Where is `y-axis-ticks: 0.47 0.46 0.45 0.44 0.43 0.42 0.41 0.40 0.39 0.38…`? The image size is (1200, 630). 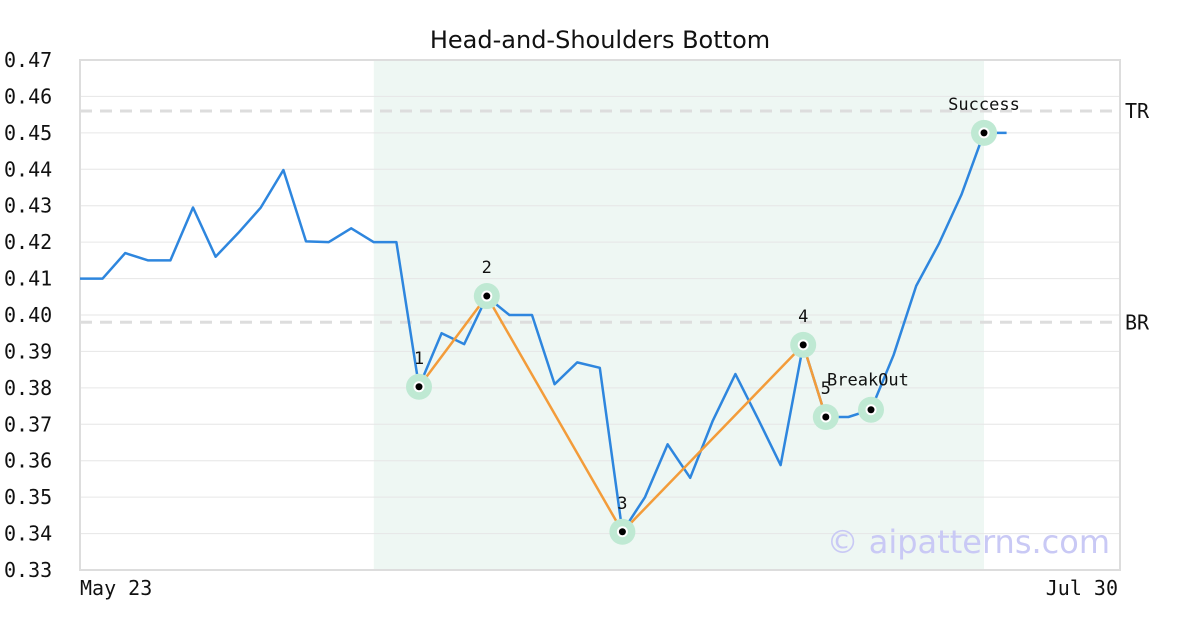 y-axis-ticks: 0.47 0.46 0.45 0.44 0.43 0.42 0.41 0.40 0.39 0.38… is located at coordinates (28, 315).